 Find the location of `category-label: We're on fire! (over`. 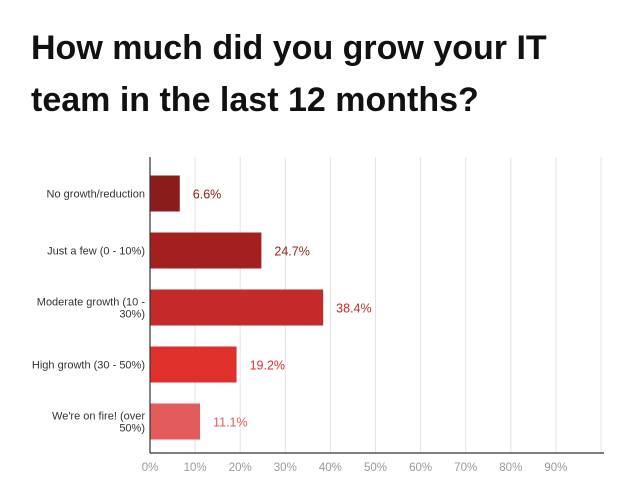

category-label: We're on fire! (over is located at coordinates (98, 417).